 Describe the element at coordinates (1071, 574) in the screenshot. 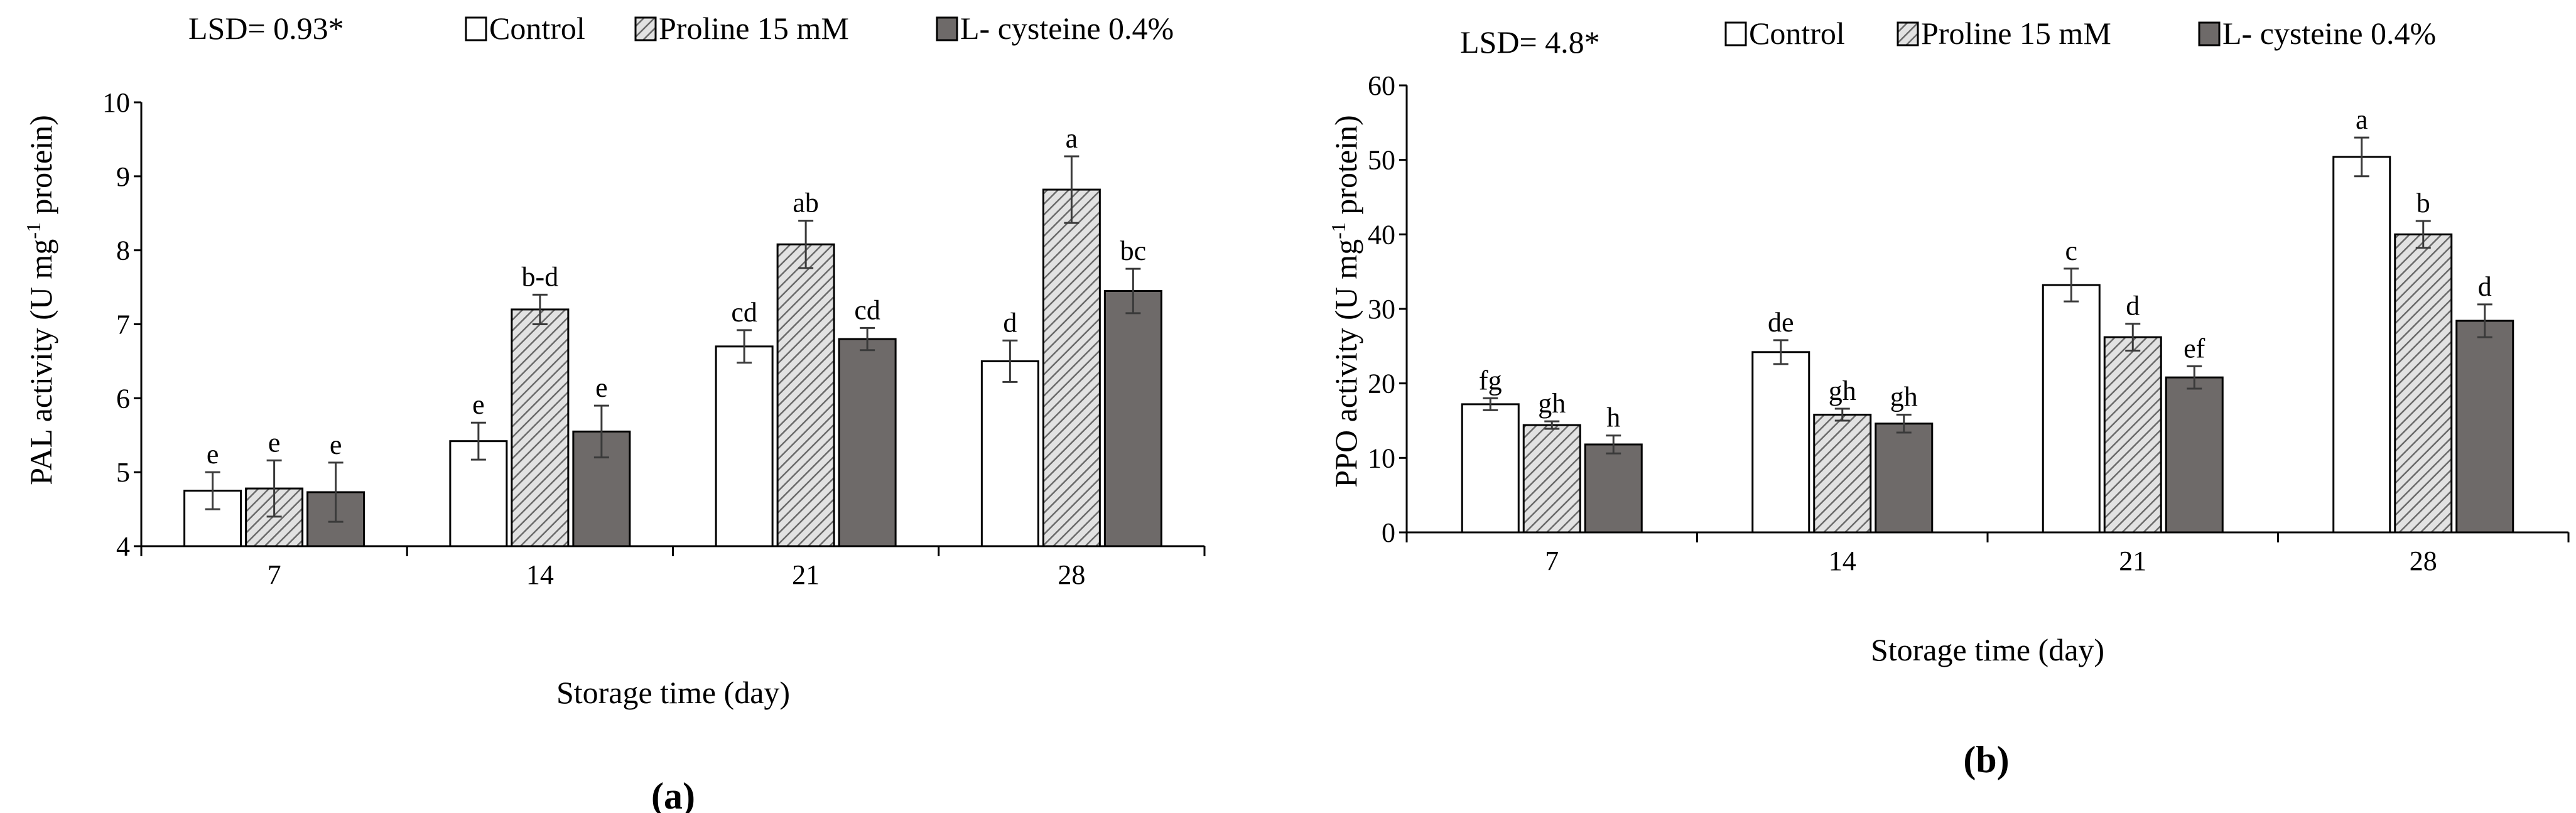

I see `panel-a-xtick-label: 28` at that location.